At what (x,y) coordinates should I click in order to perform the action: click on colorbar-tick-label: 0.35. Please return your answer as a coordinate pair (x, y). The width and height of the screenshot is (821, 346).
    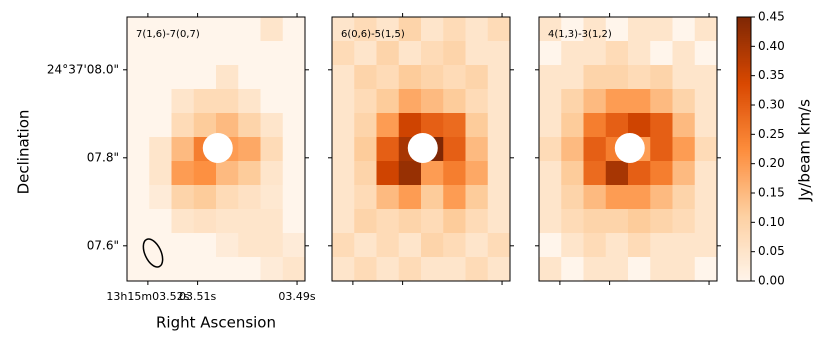
    Looking at the image, I should click on (771, 75).